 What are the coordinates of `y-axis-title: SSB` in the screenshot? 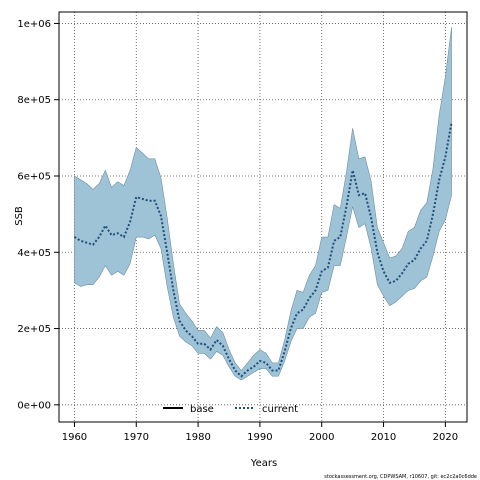 It's located at (19, 216).